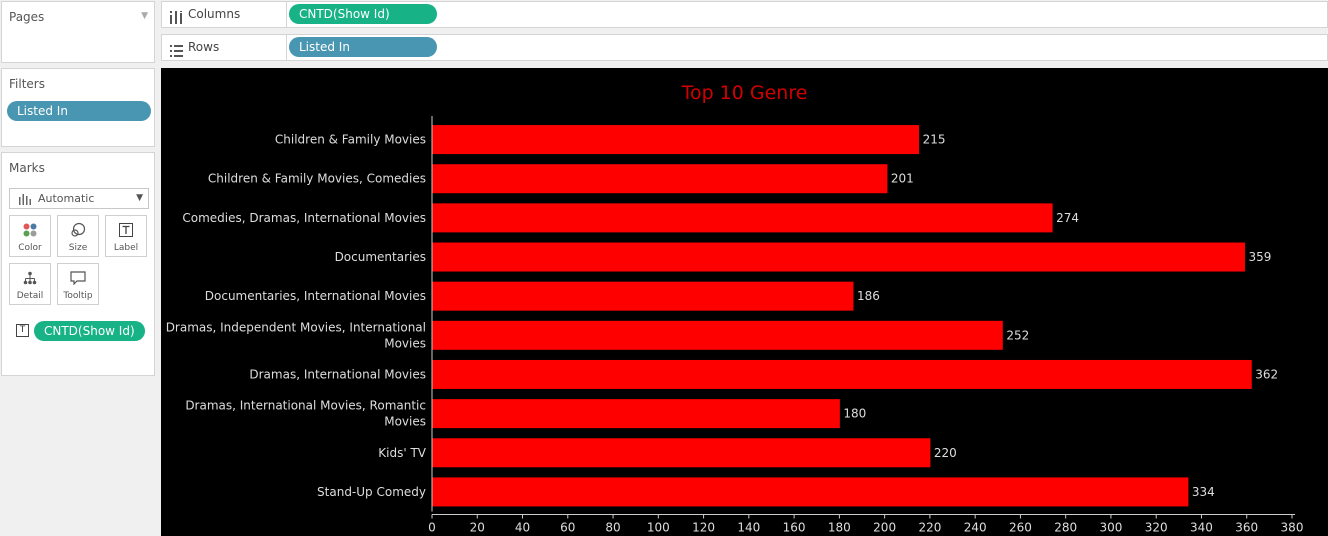 The height and width of the screenshot is (536, 1328). What do you see at coordinates (945, 453) in the screenshot?
I see `bar-value-label: 220` at bounding box center [945, 453].